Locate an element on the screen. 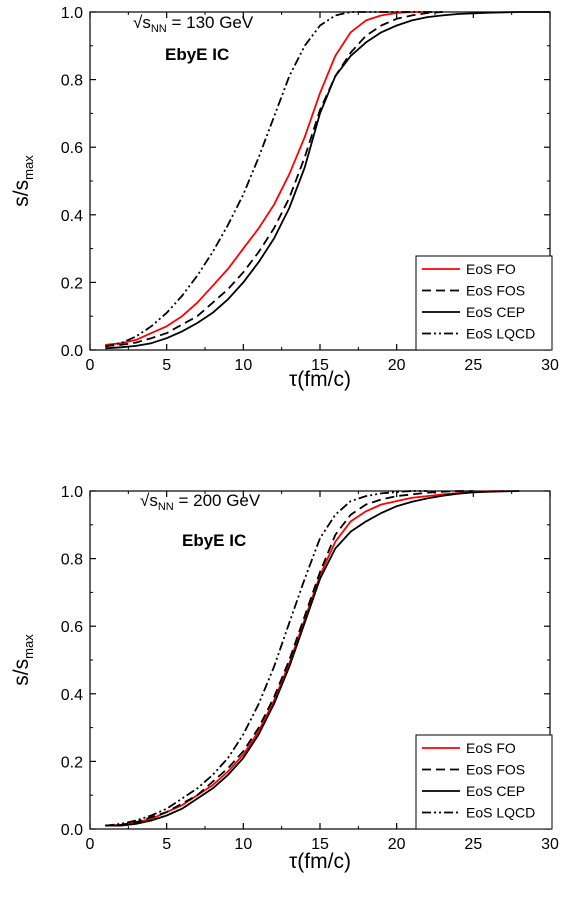 The width and height of the screenshot is (569, 903). energy-annotation: √sNN = 200 GeV is located at coordinates (200, 502).